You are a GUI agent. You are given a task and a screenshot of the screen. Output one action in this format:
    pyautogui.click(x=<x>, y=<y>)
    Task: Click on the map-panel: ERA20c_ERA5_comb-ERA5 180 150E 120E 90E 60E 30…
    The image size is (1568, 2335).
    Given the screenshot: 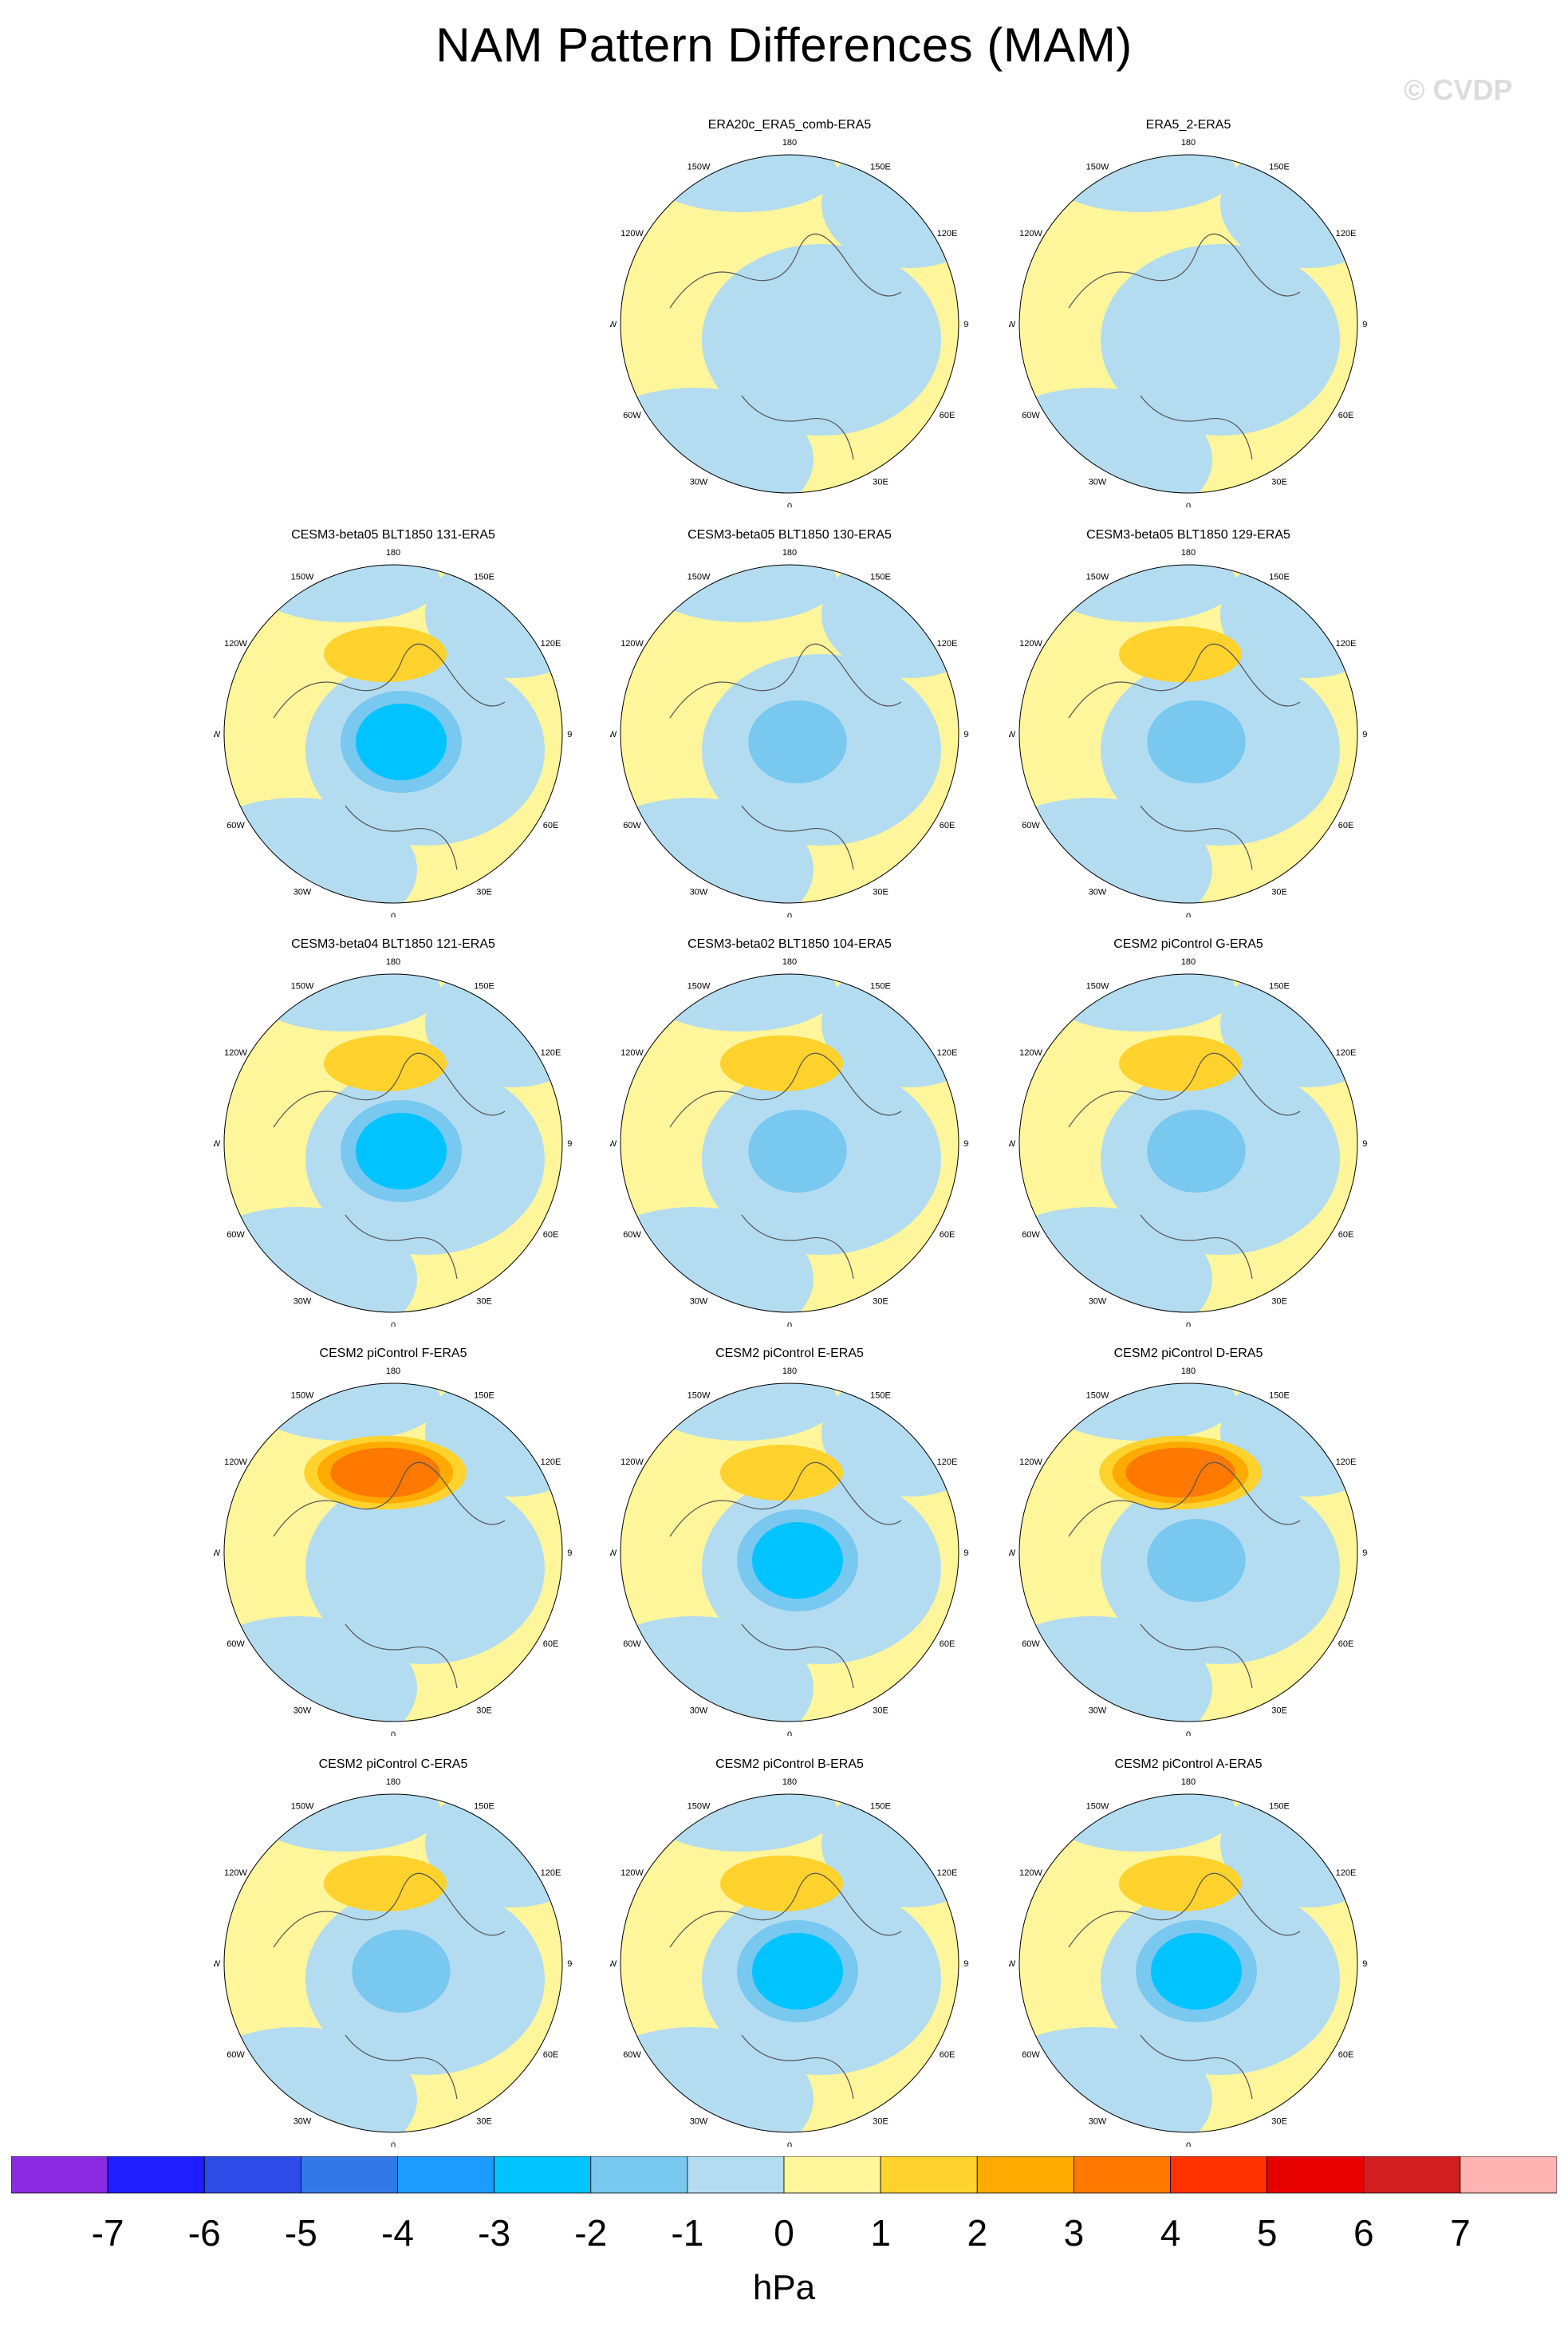 What is the action you would take?
    pyautogui.click(x=789, y=317)
    